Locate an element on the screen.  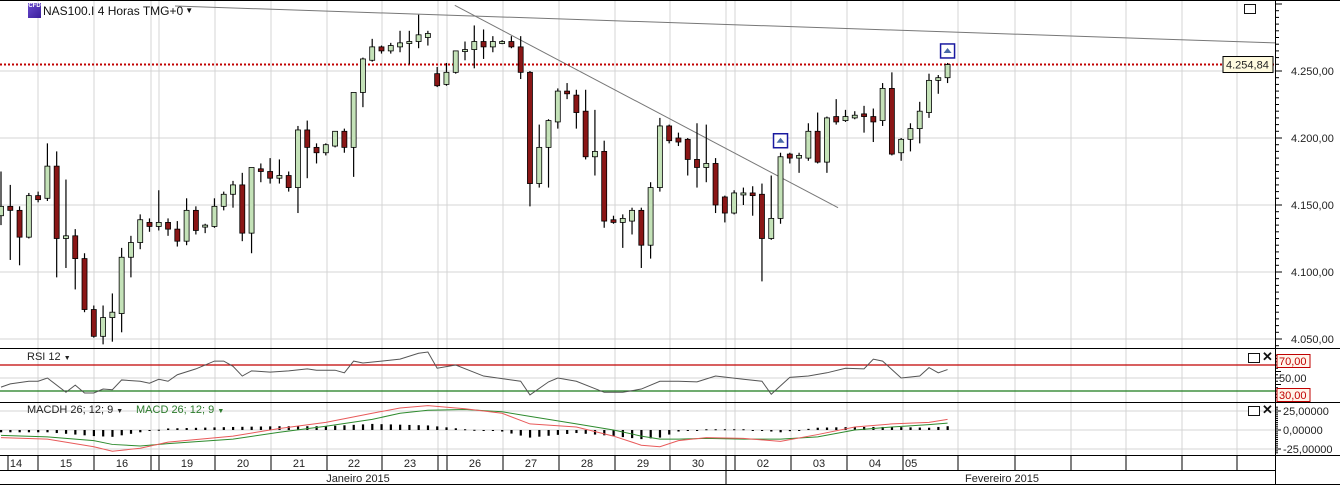
downtrend-trendline is located at coordinates (646, 106).